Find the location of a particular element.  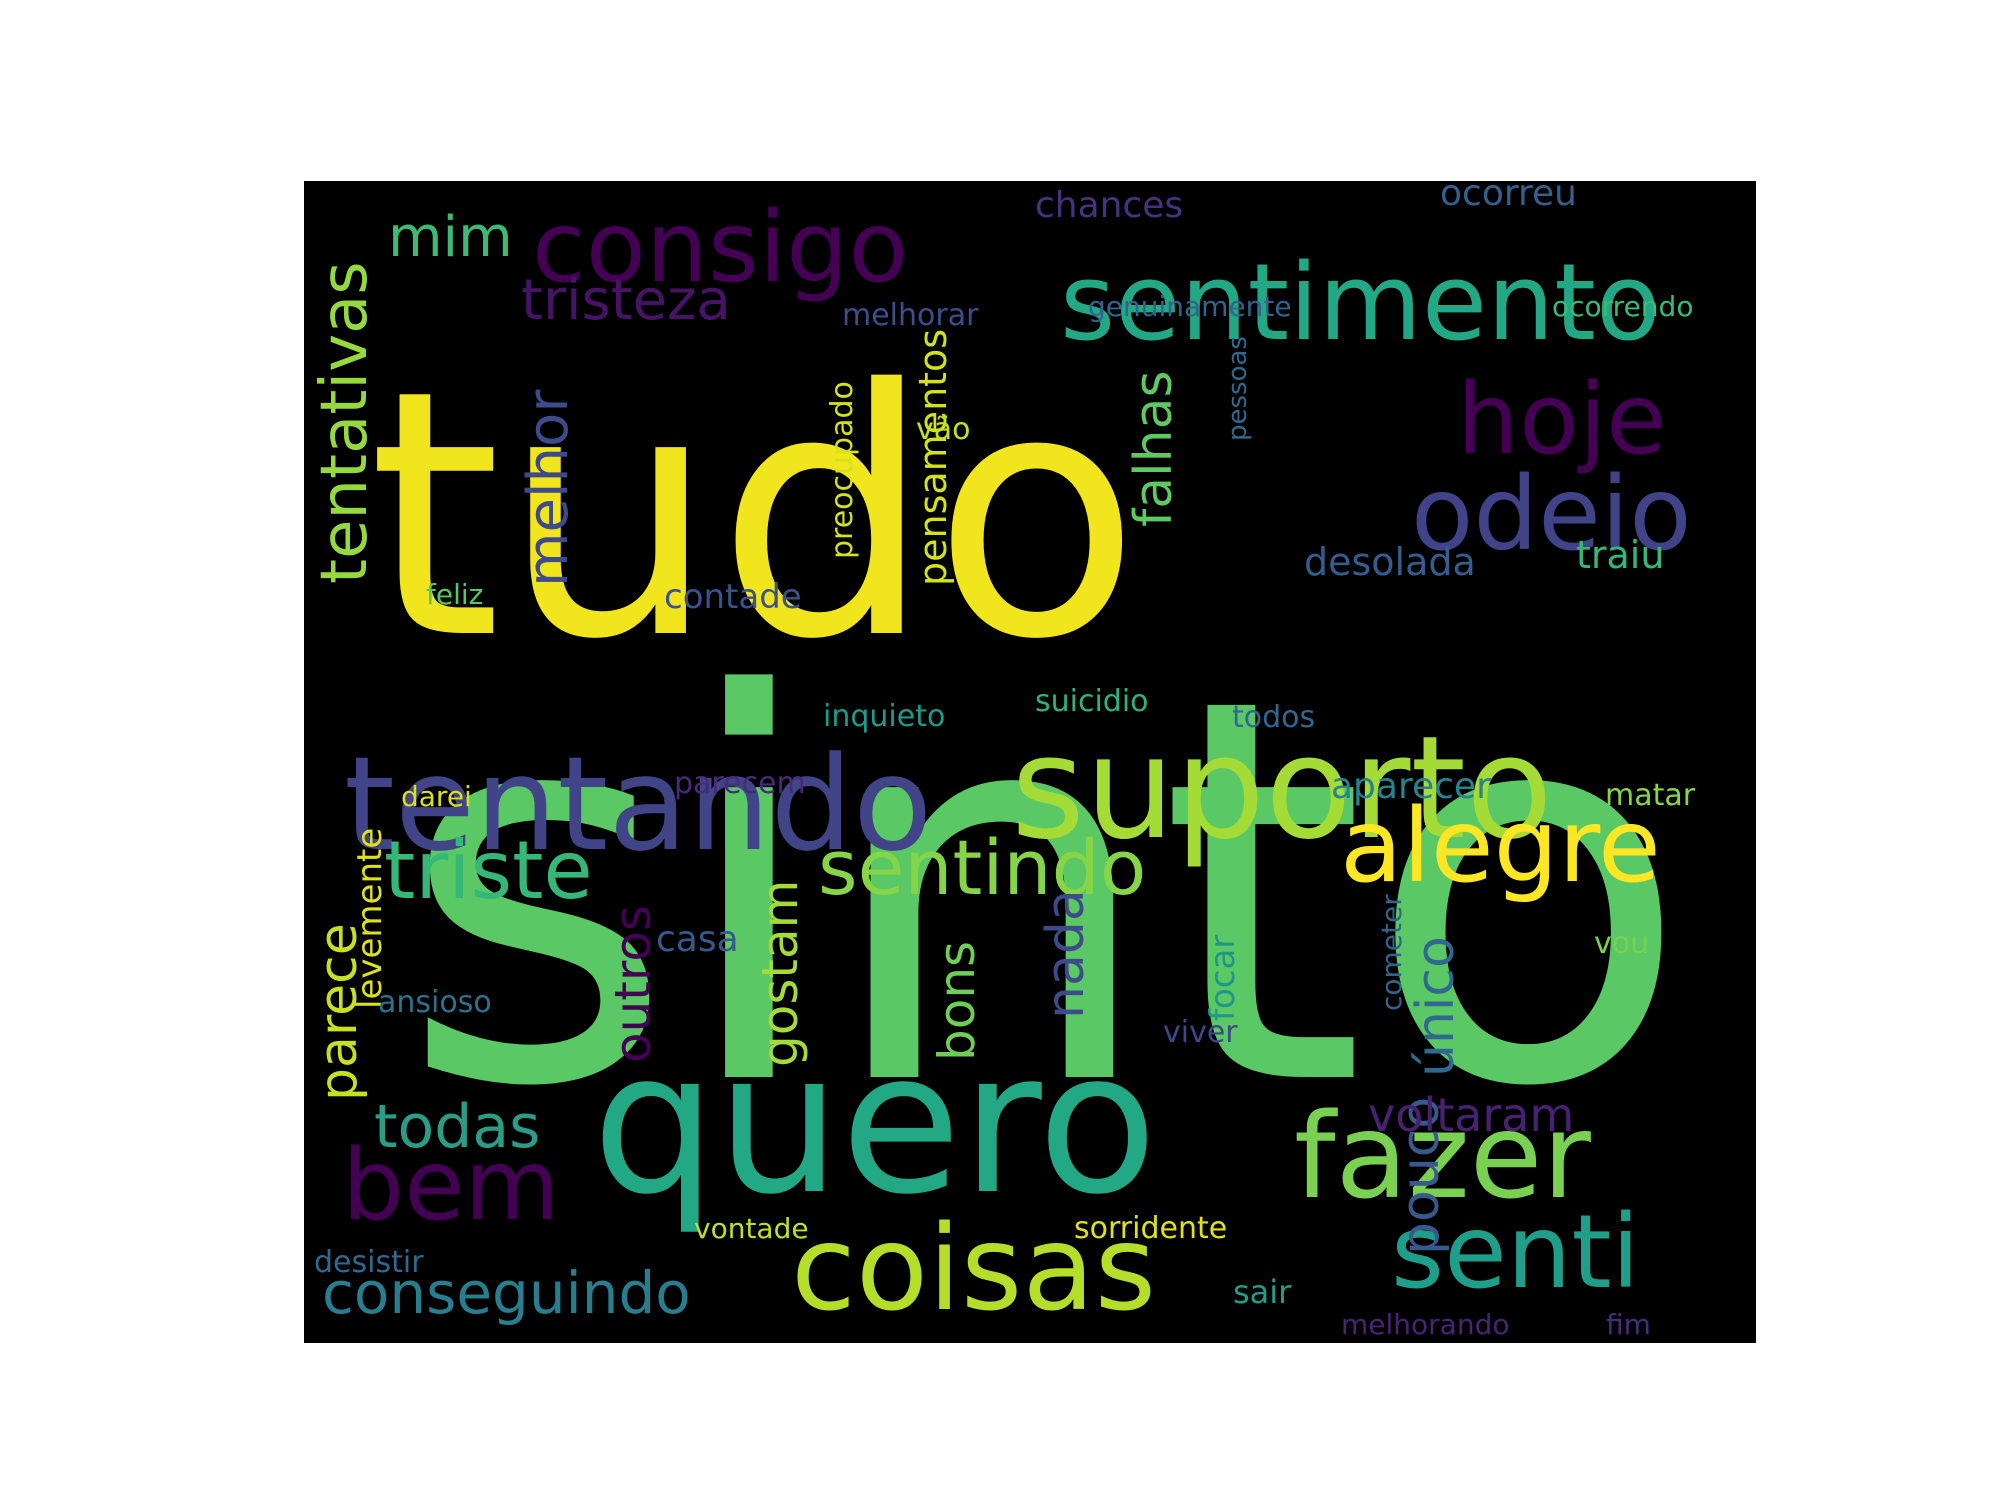

word-chances: chances is located at coordinates (1109, 205).